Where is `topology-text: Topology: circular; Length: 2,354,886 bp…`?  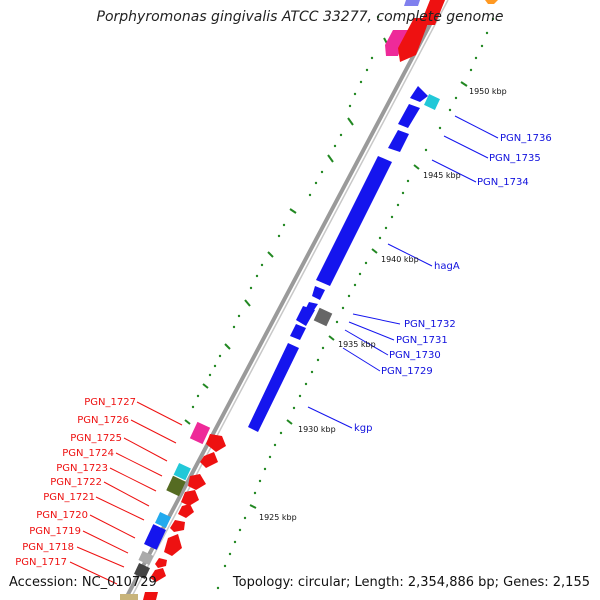 topology-text: Topology: circular; Length: 2,354,886 bp… is located at coordinates (411, 582).